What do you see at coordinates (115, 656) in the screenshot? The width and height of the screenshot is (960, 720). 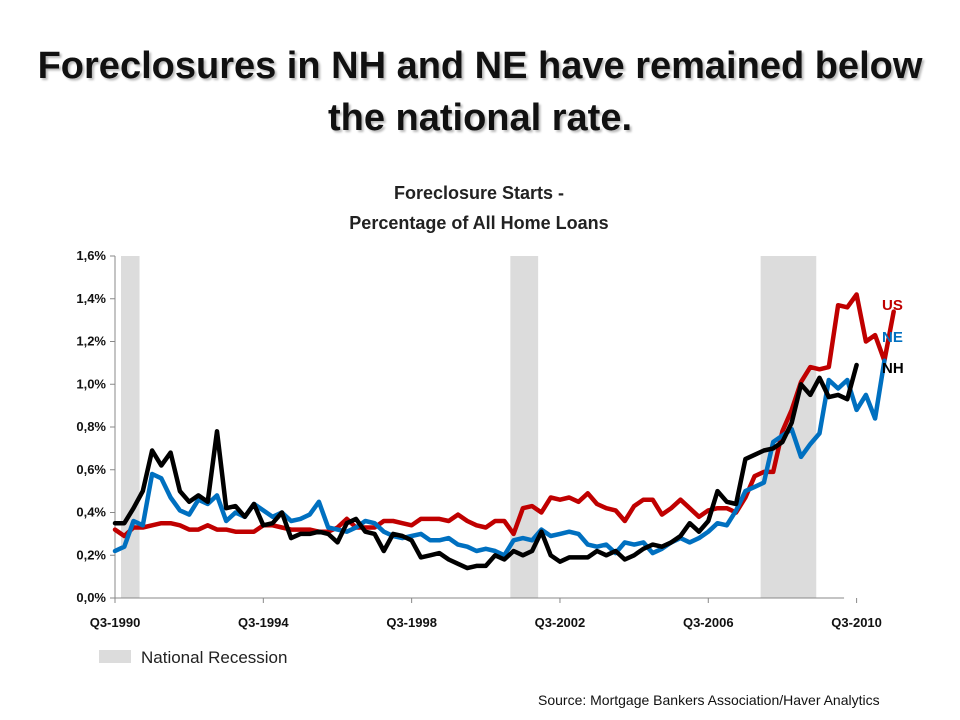 I see `recession-legend-swatch` at bounding box center [115, 656].